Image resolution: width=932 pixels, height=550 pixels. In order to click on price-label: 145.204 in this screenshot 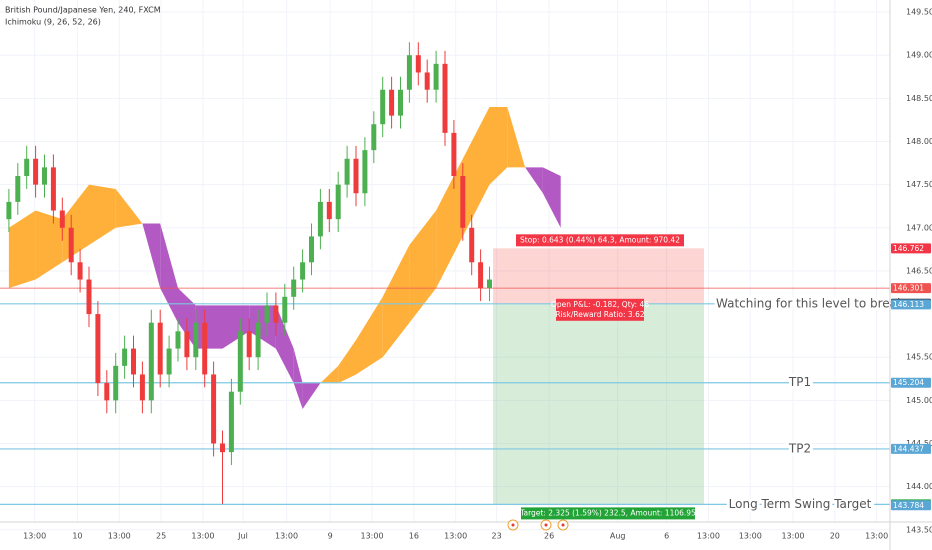, I will do `click(908, 382)`.